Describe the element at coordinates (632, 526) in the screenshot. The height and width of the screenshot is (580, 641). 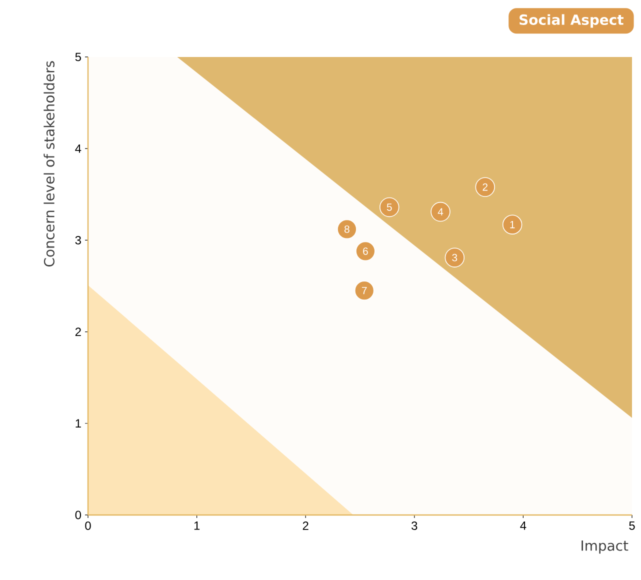
I see `x-tick-label: 5` at that location.